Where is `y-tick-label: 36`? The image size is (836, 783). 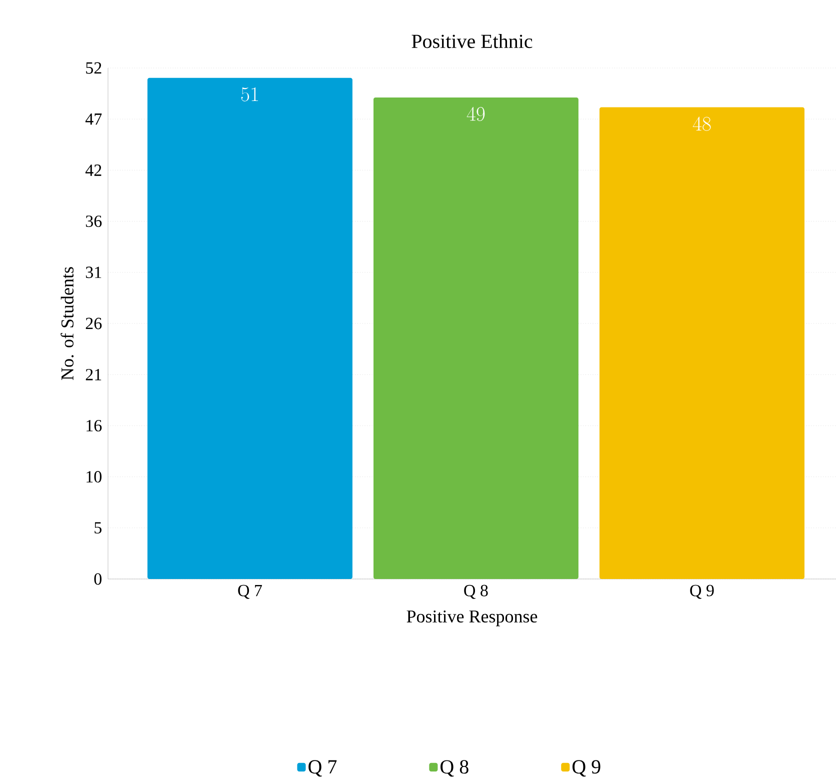 y-tick-label: 36 is located at coordinates (94, 222).